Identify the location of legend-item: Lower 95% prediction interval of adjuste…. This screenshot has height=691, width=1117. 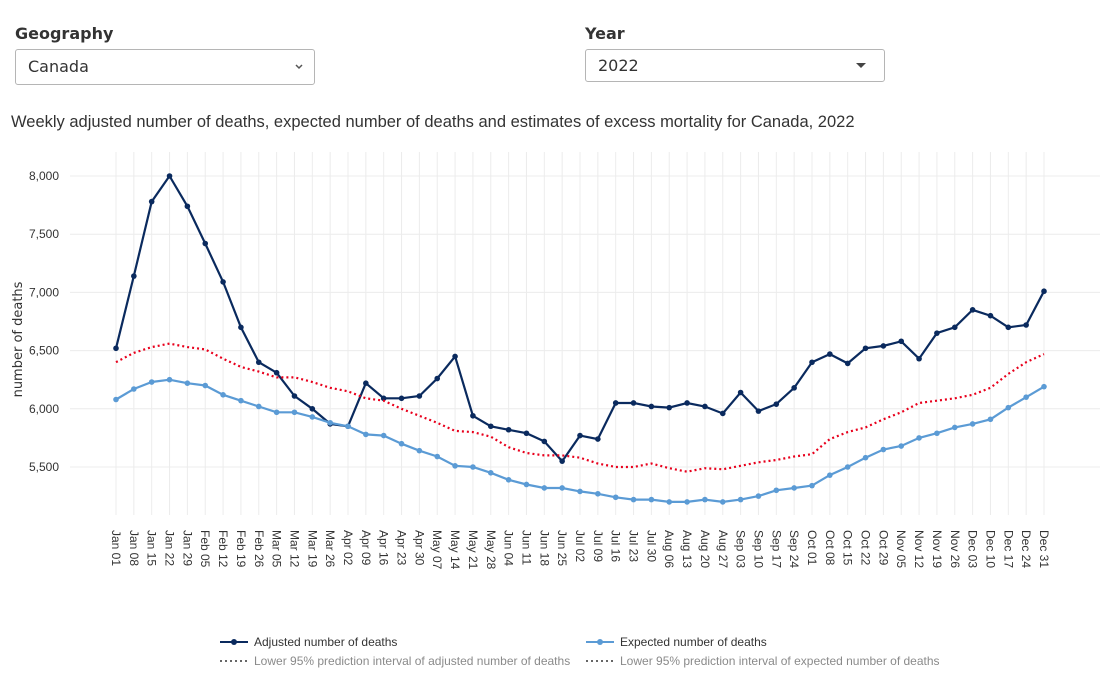
(395, 661).